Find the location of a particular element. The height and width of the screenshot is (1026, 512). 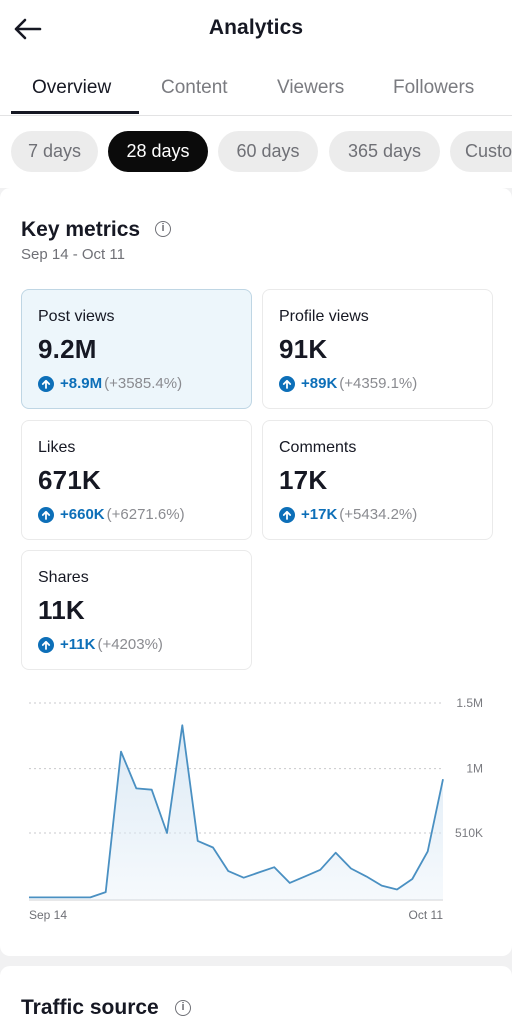

traffic-source-title: Traffic source is located at coordinates (90, 1007).